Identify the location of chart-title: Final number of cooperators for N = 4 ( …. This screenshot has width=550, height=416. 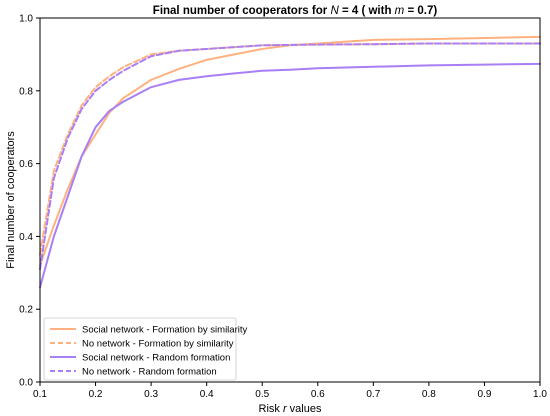
(295, 11).